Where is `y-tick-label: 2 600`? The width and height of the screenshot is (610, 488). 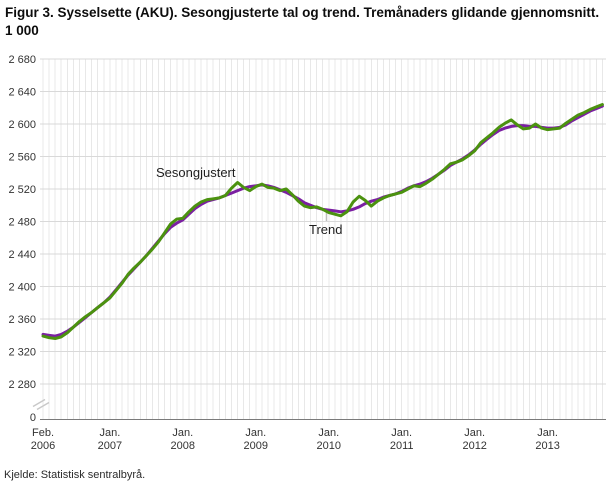 y-tick-label: 2 600 is located at coordinates (22, 125).